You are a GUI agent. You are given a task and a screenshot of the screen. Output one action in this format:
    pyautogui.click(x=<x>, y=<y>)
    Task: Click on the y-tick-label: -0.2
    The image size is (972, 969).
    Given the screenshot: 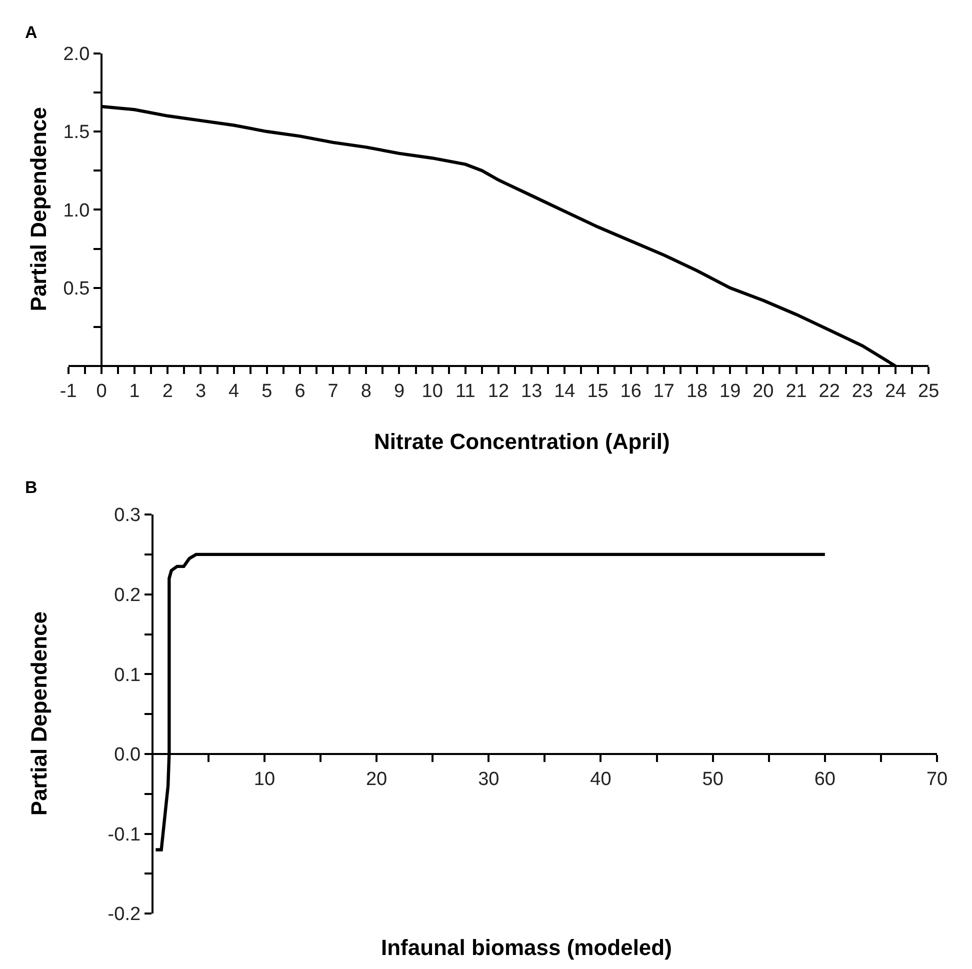 What is the action you would take?
    pyautogui.click(x=124, y=915)
    